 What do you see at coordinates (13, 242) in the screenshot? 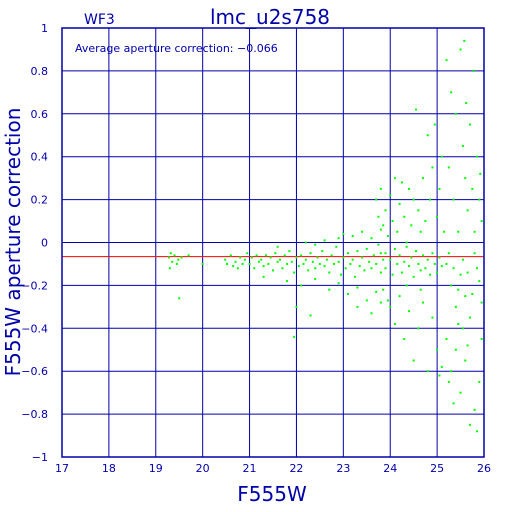
I see `y-axis-label: F555W aperture correction` at bounding box center [13, 242].